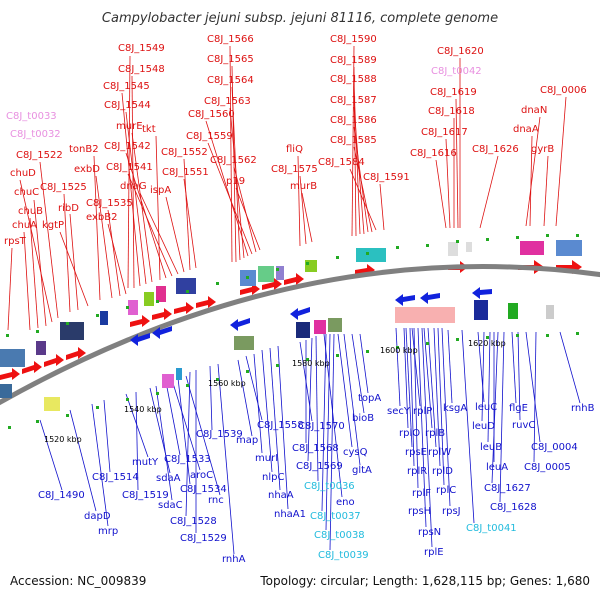 Image resolution: width=600 pixels, height=600 pixels. What do you see at coordinates (230, 80) in the screenshot?
I see `gene-label: C8J_1564` at bounding box center [230, 80].